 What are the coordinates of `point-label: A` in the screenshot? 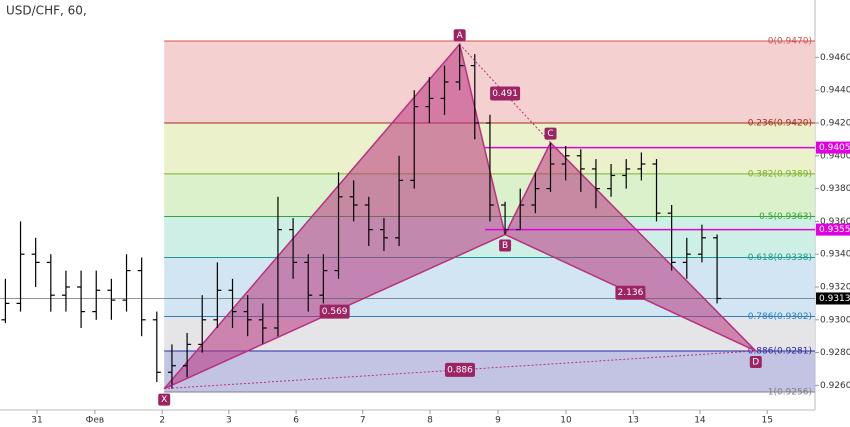 It's located at (460, 36).